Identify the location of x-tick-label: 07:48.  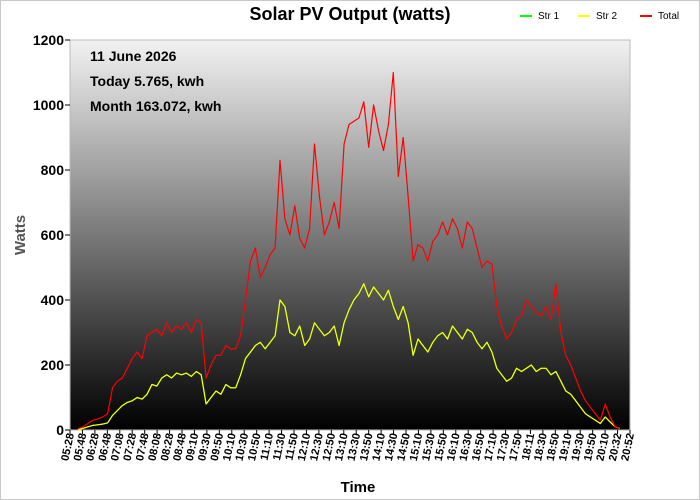
(143, 447).